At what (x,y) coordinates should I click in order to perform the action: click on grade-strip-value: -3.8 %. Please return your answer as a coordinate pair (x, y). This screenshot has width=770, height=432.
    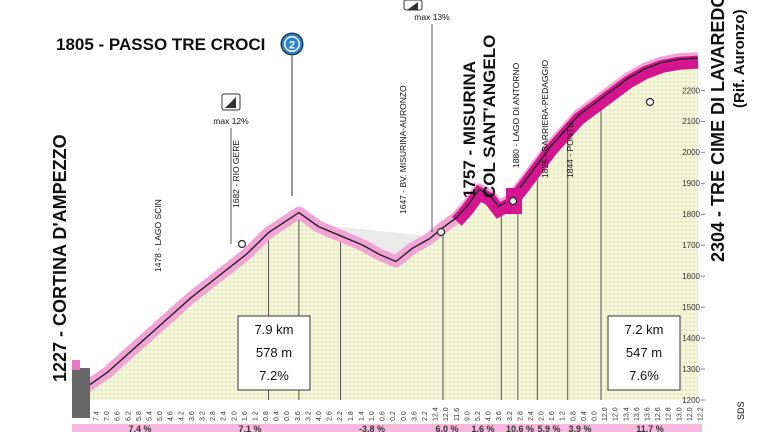
    Looking at the image, I should click on (372, 428).